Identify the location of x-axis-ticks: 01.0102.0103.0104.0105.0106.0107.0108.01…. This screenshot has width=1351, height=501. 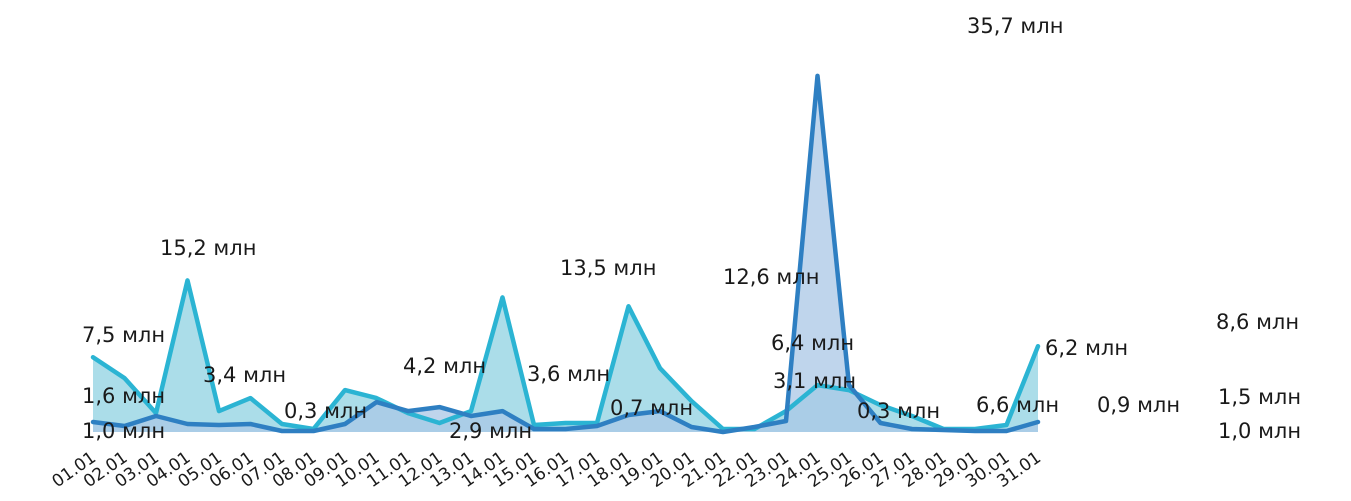
(547, 470).